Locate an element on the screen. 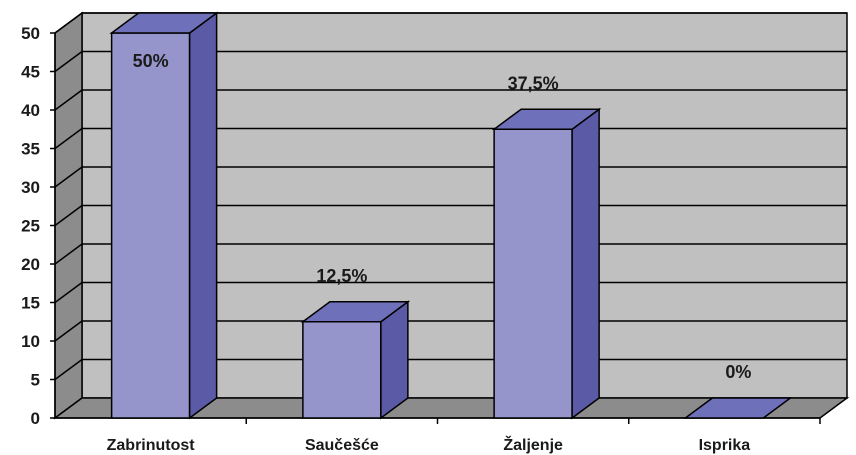  x-axis-labels: Zabrinutost Saučešće Žaljenje Isprika is located at coordinates (464, 436).